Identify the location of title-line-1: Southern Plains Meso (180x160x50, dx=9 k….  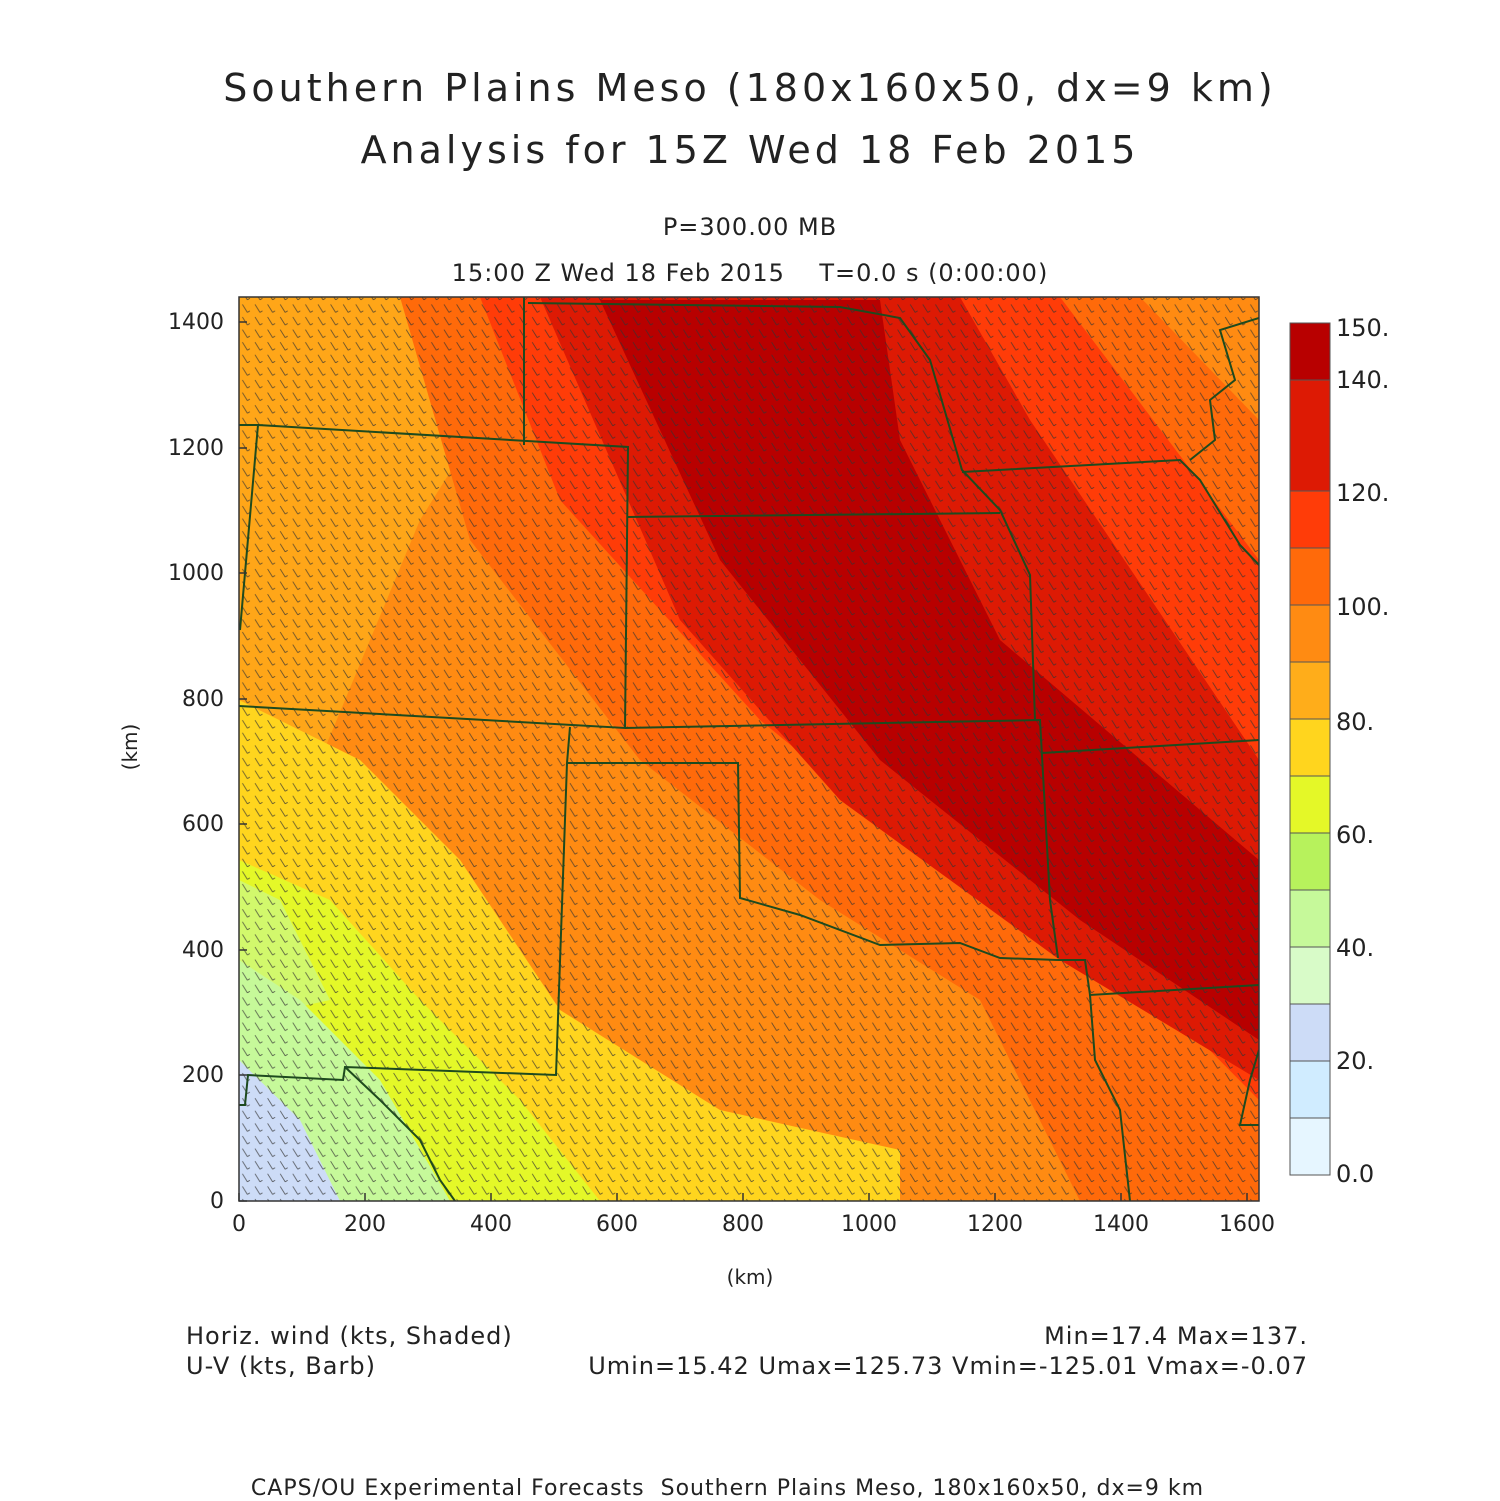
(750, 88).